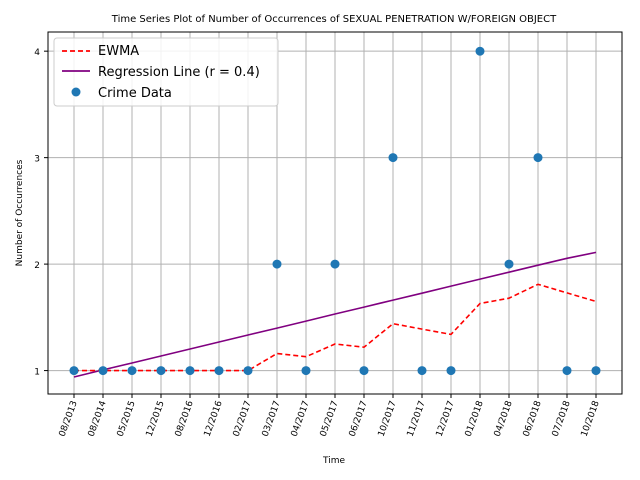 This screenshot has height=480, width=640. I want to click on y-tick-label: 1, so click(37, 373).